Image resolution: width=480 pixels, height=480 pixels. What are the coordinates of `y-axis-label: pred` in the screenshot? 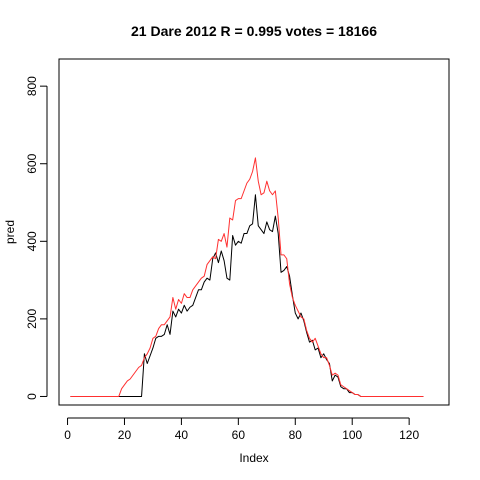 It's located at (10, 232).